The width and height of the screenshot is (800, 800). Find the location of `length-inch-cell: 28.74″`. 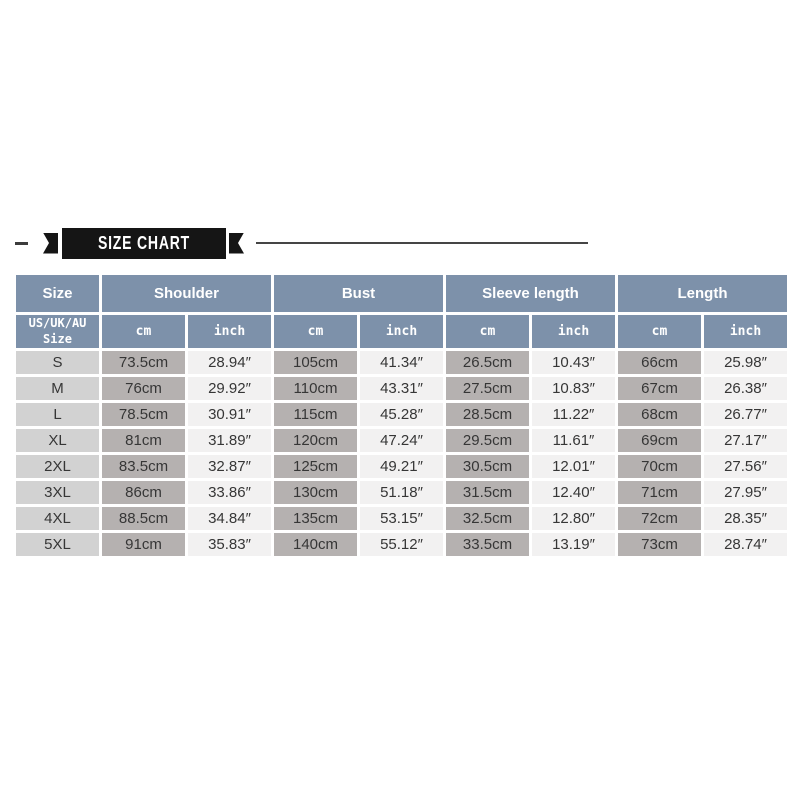

length-inch-cell: 28.74″ is located at coordinates (745, 544).